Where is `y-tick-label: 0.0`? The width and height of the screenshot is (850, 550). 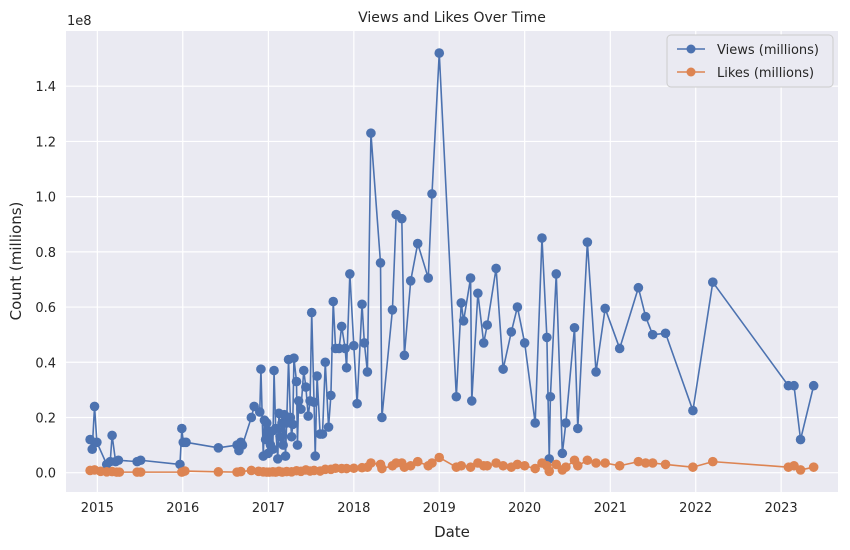 y-tick-label: 0.0 is located at coordinates (45, 474).